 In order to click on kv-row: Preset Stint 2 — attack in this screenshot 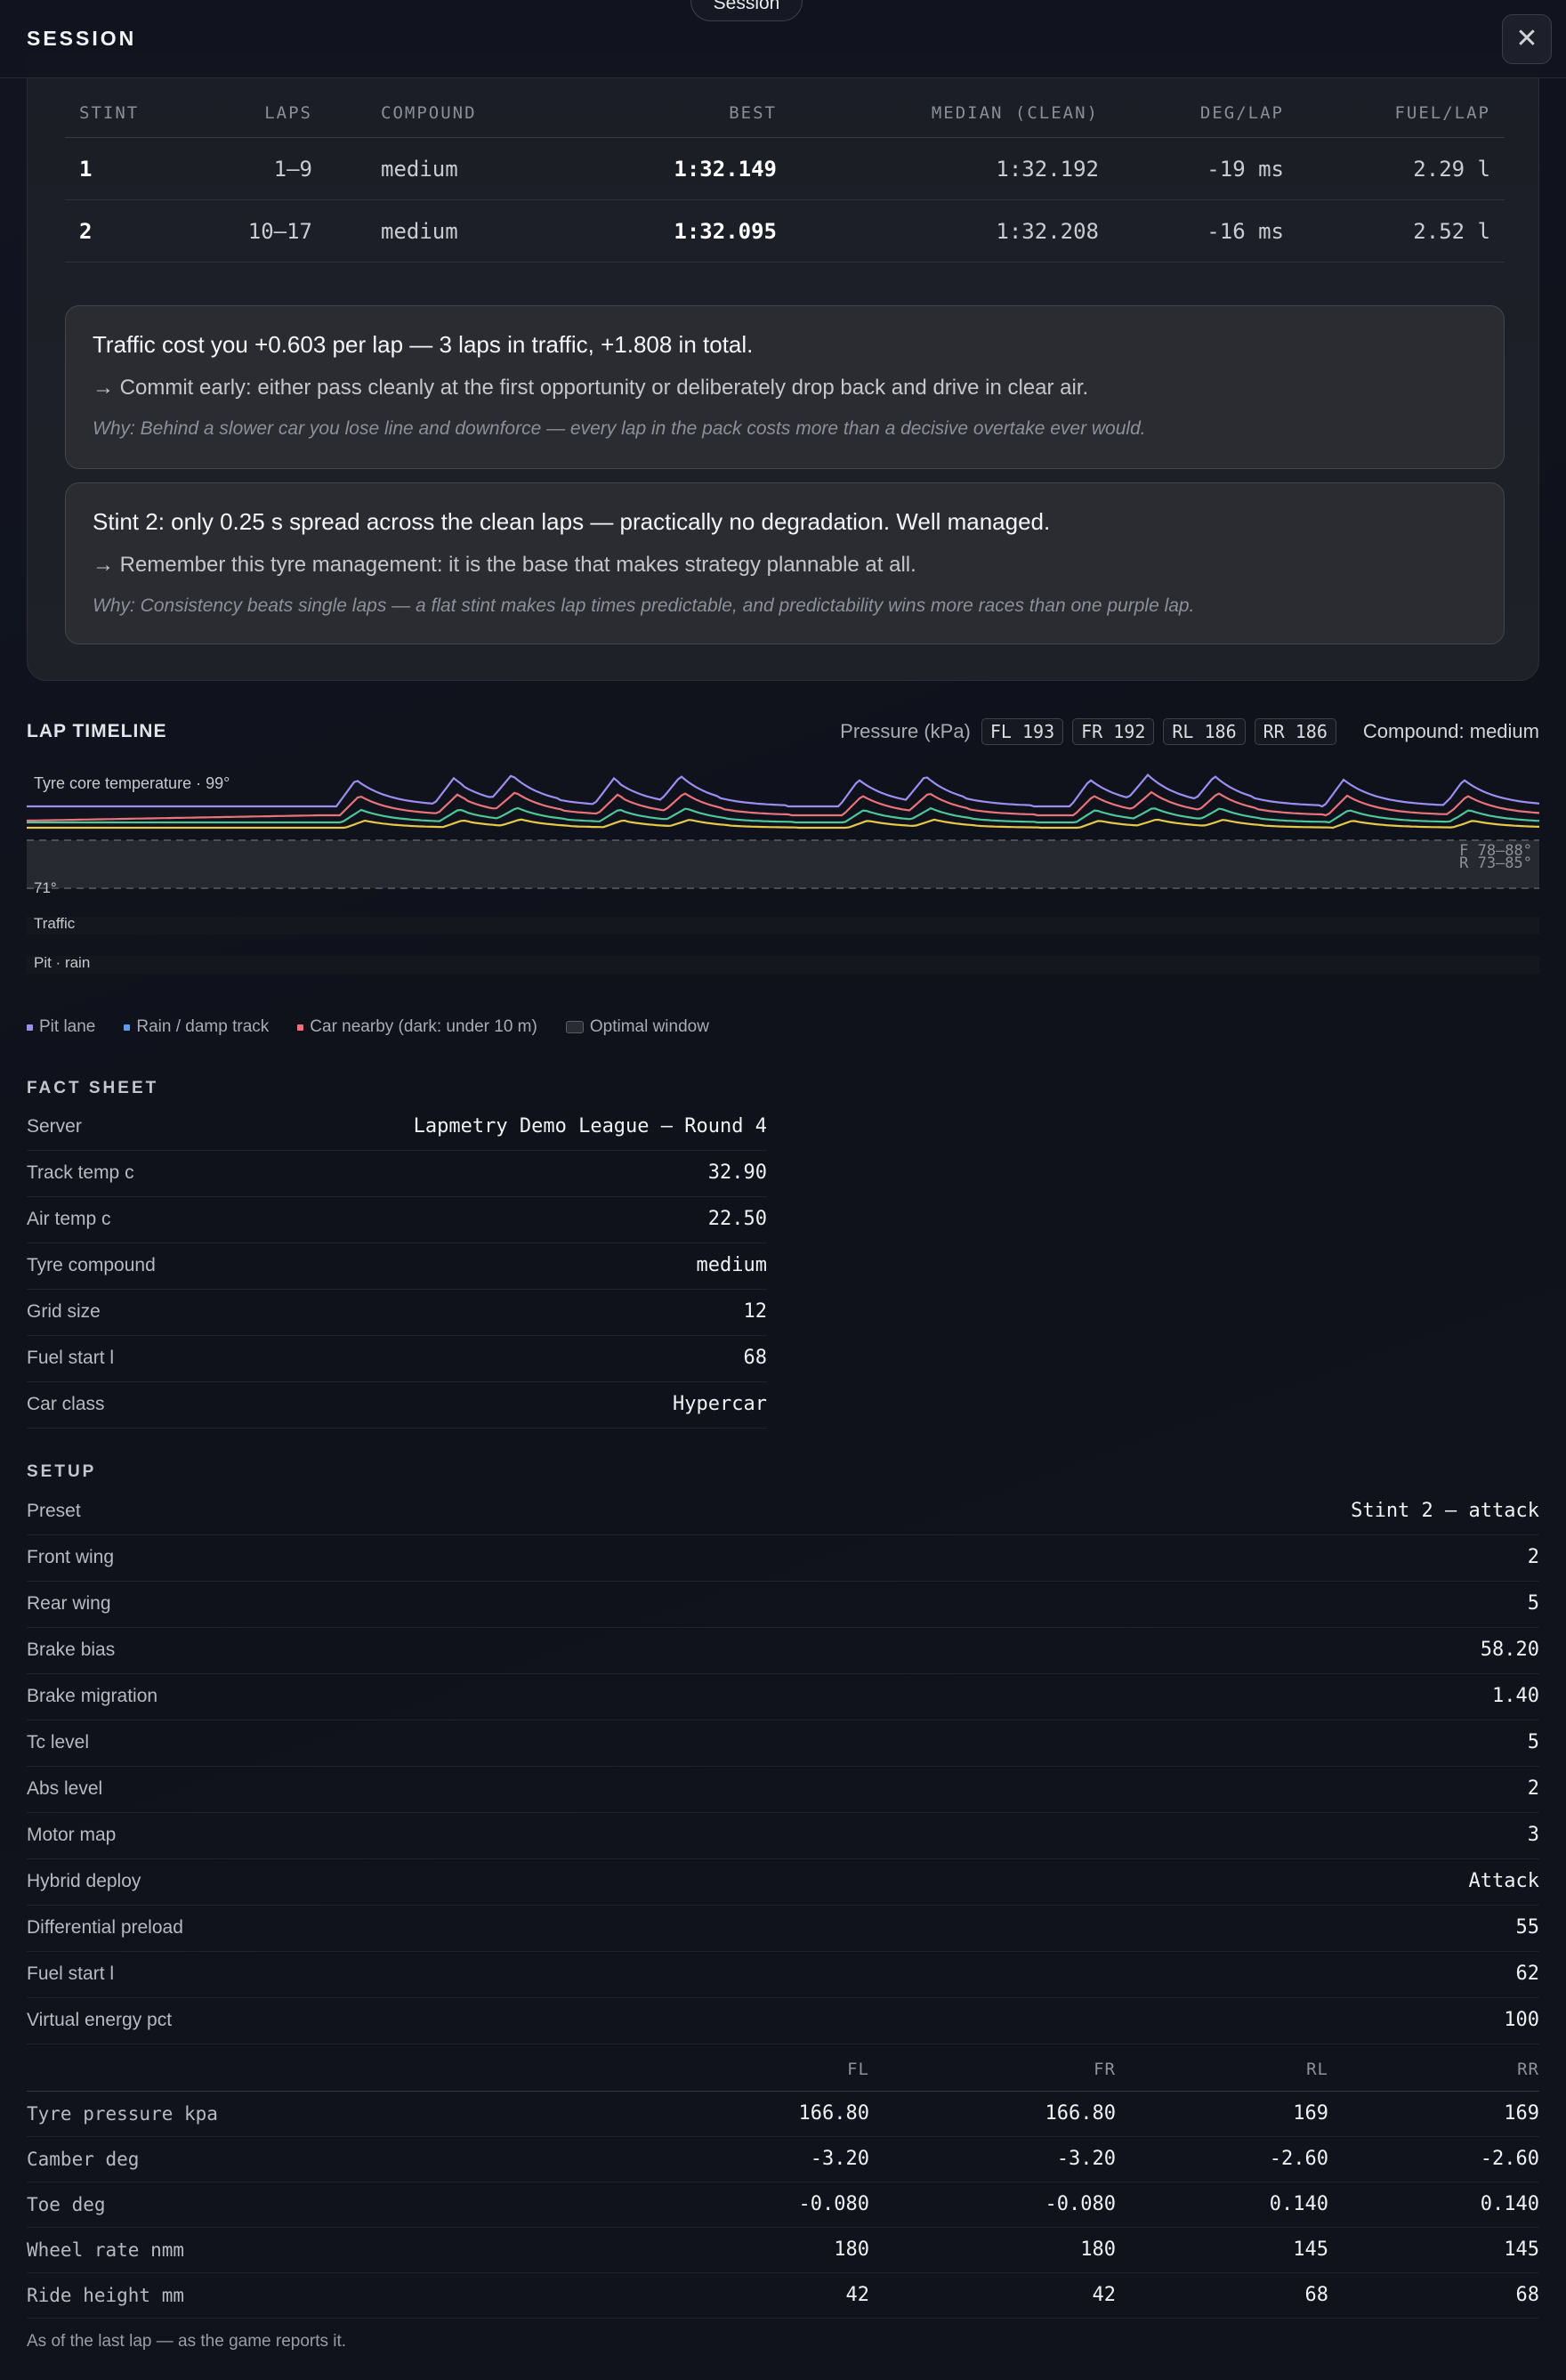, I will do `click(783, 1512)`.